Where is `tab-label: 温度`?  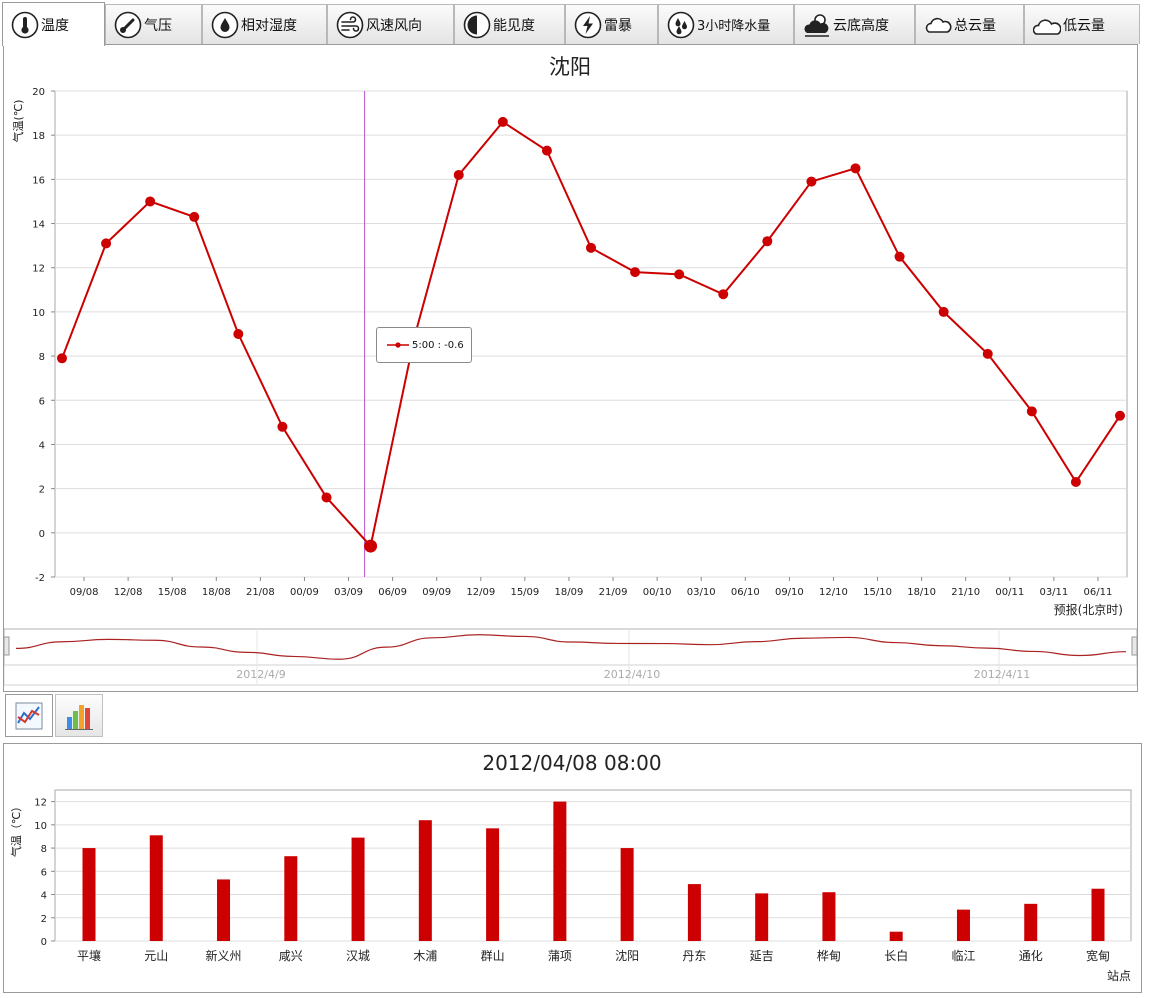
tab-label: 温度 is located at coordinates (55, 25).